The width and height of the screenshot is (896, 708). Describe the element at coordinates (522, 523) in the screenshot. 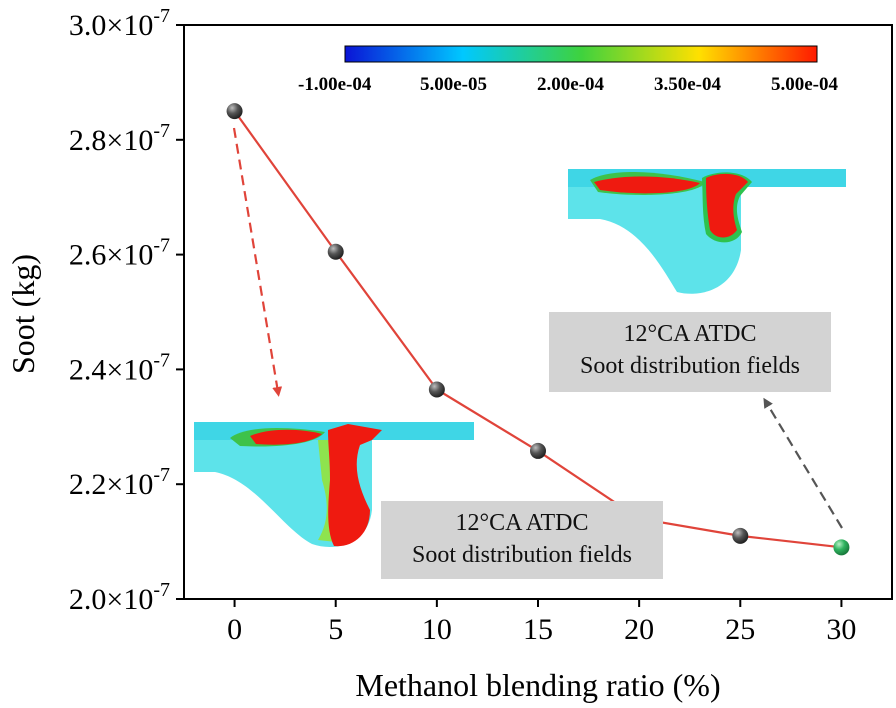

I see `annotation-0-line1: 12°CA ATDC` at that location.